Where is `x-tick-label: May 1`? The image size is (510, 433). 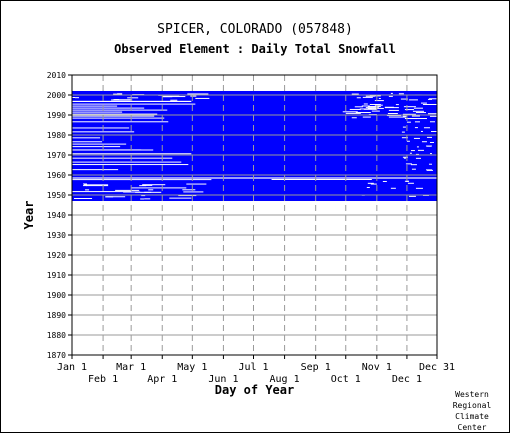
x-tick-label: May 1 is located at coordinates (192, 367).